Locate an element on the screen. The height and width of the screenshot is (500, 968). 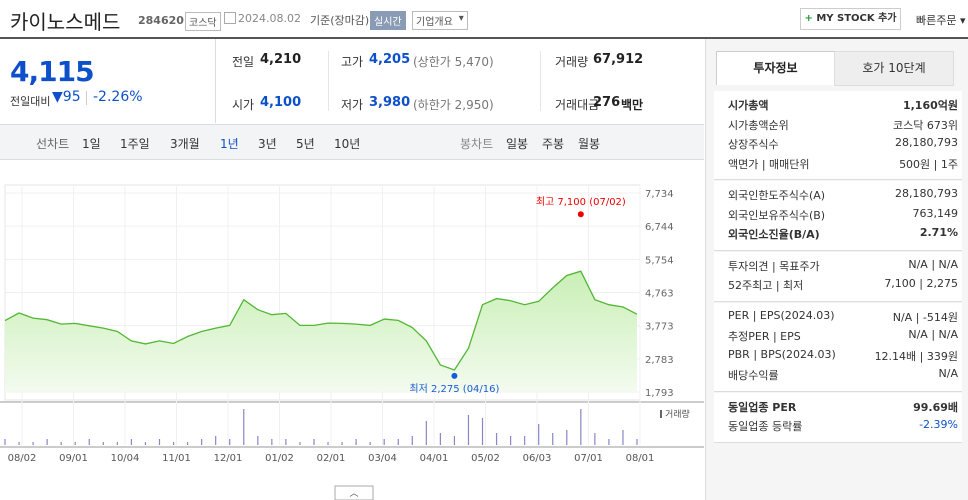
quick-order: 빠른주문 ▾ is located at coordinates (941, 20).